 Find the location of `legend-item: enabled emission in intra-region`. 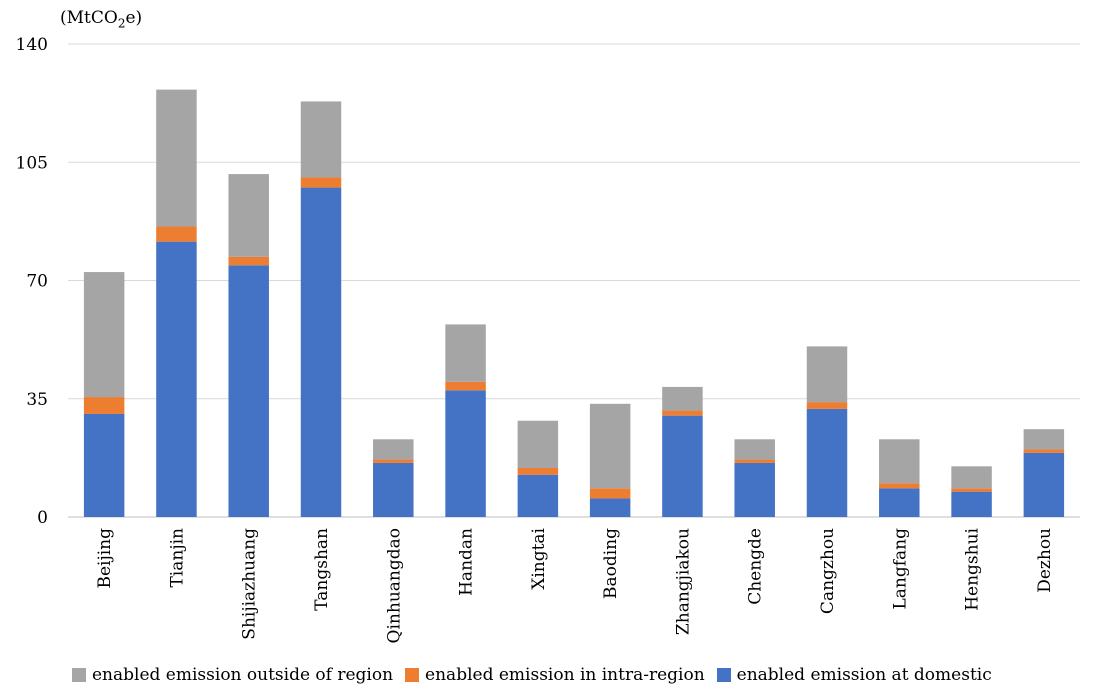

legend-item: enabled emission in intra-region is located at coordinates (555, 675).